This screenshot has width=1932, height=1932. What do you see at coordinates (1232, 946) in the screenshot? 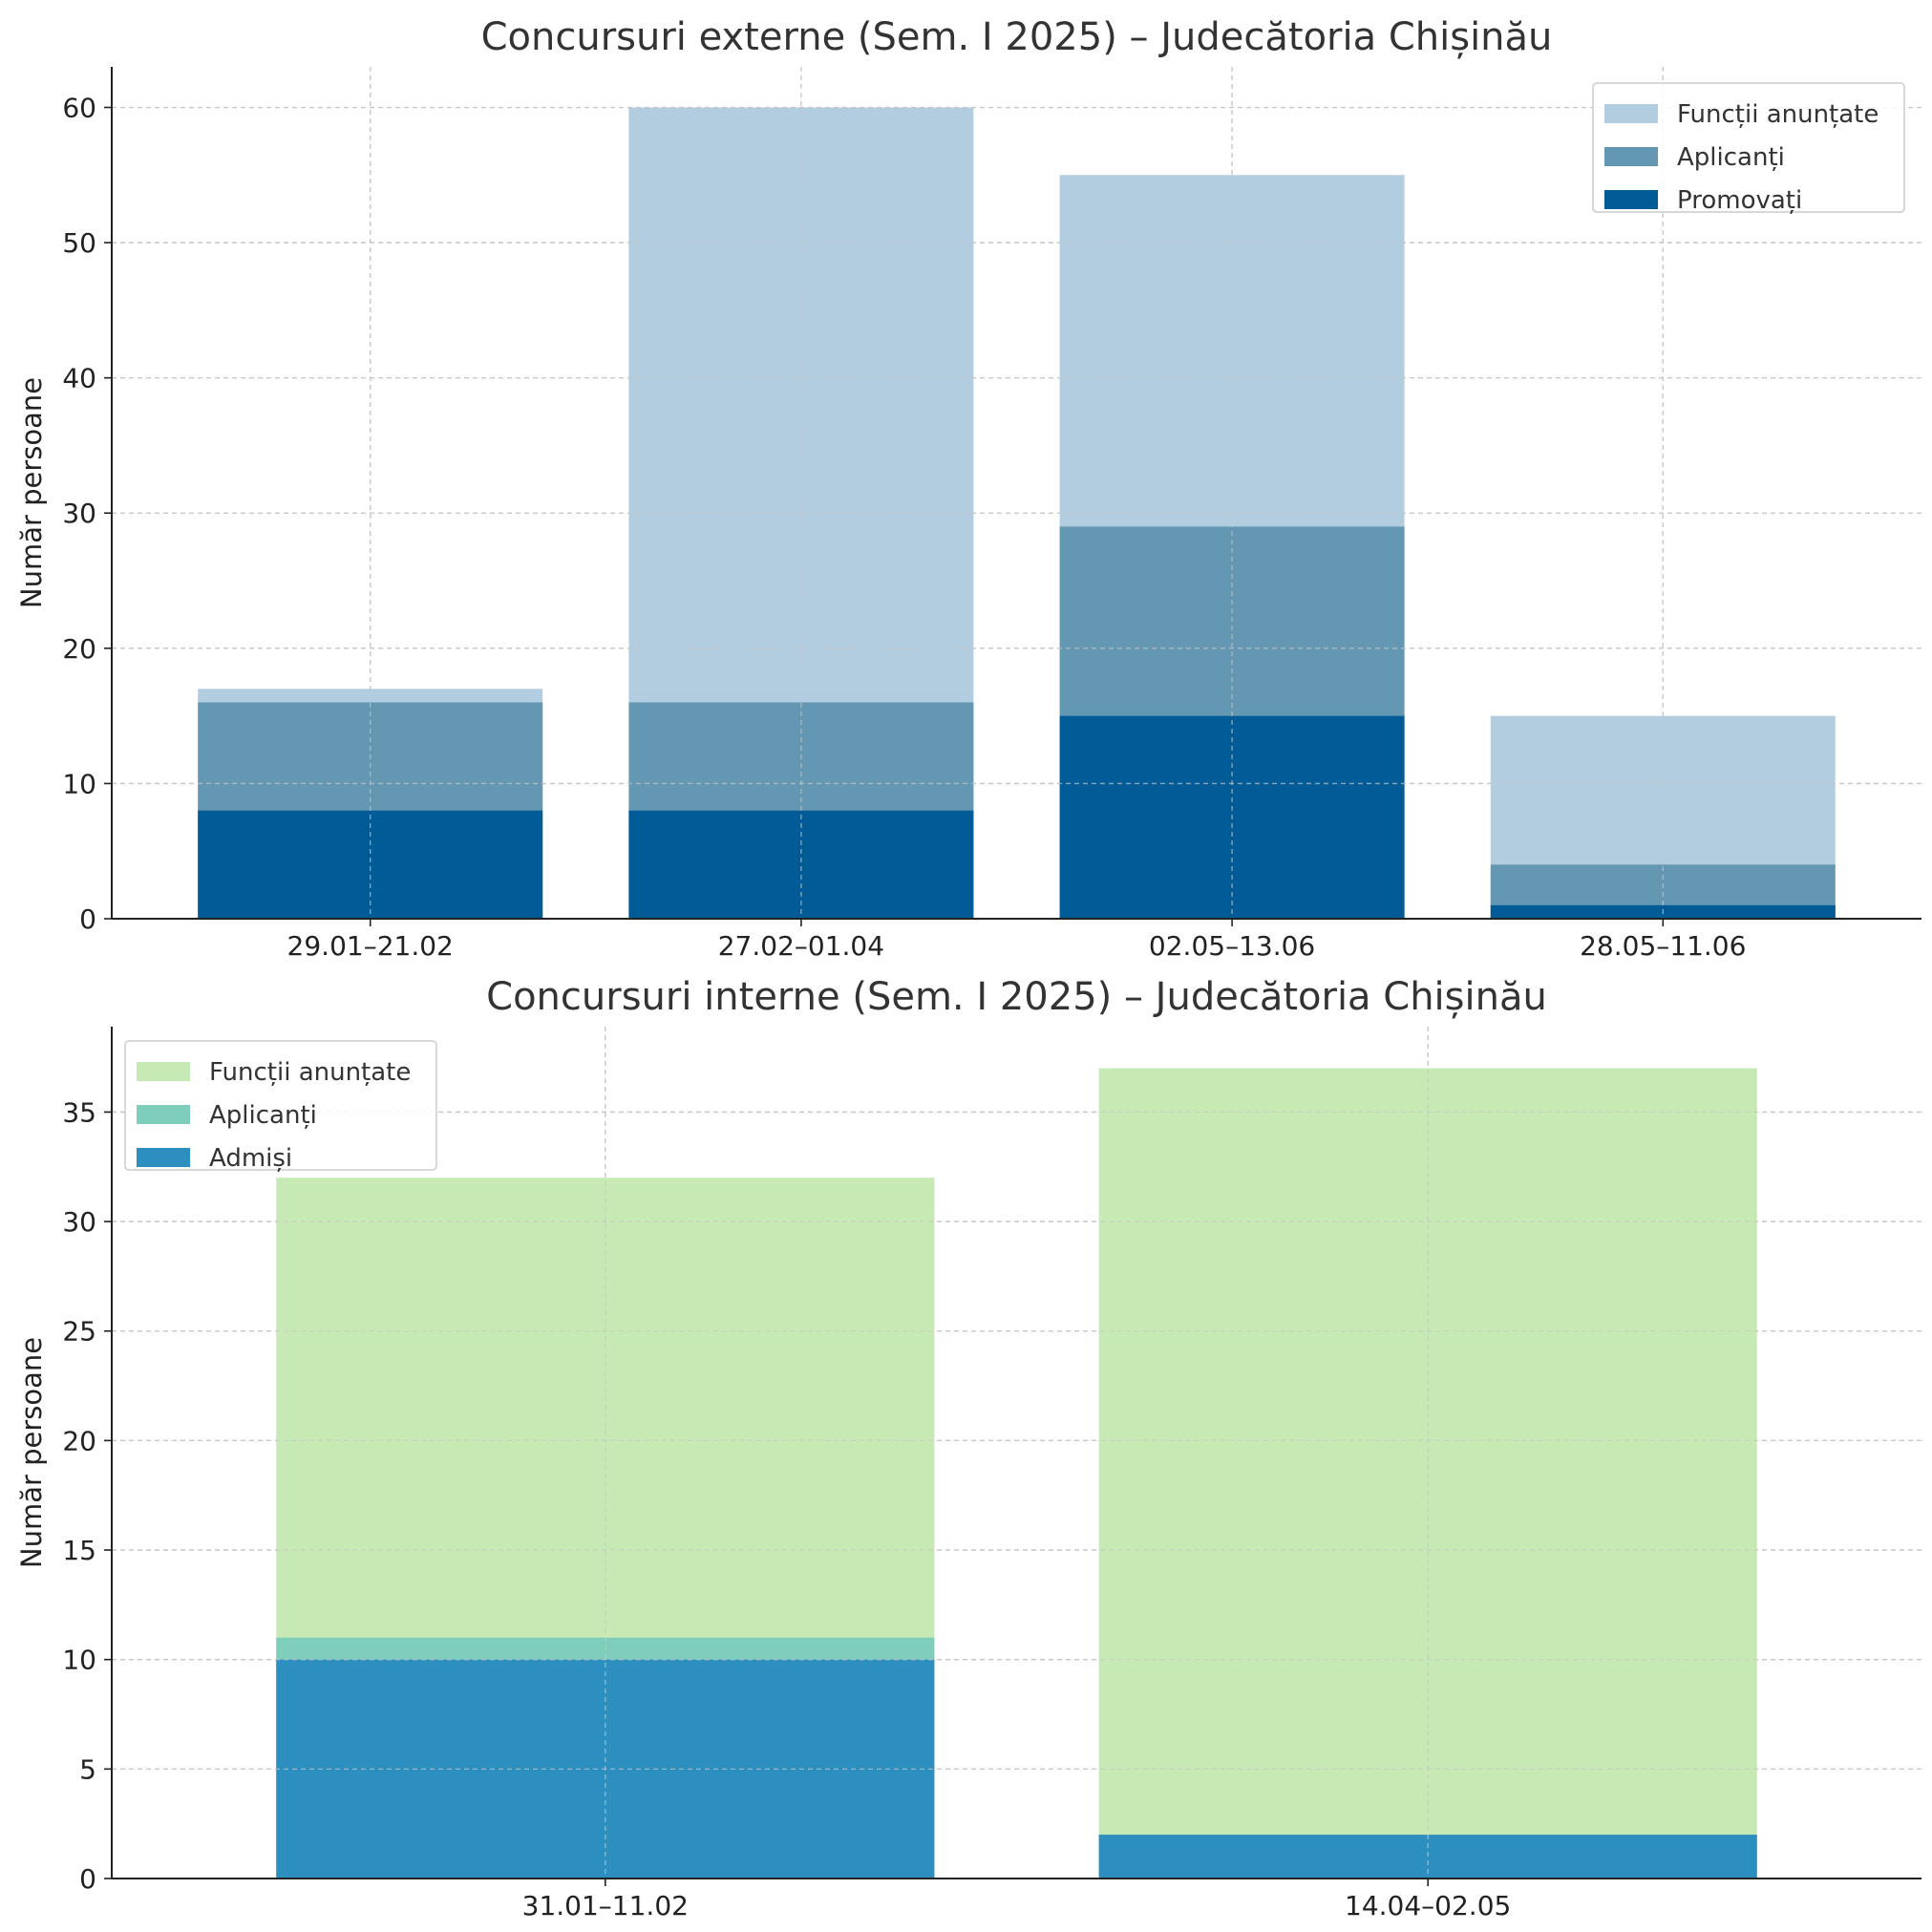
I see `x-tick-label: 02.05–13.06` at bounding box center [1232, 946].